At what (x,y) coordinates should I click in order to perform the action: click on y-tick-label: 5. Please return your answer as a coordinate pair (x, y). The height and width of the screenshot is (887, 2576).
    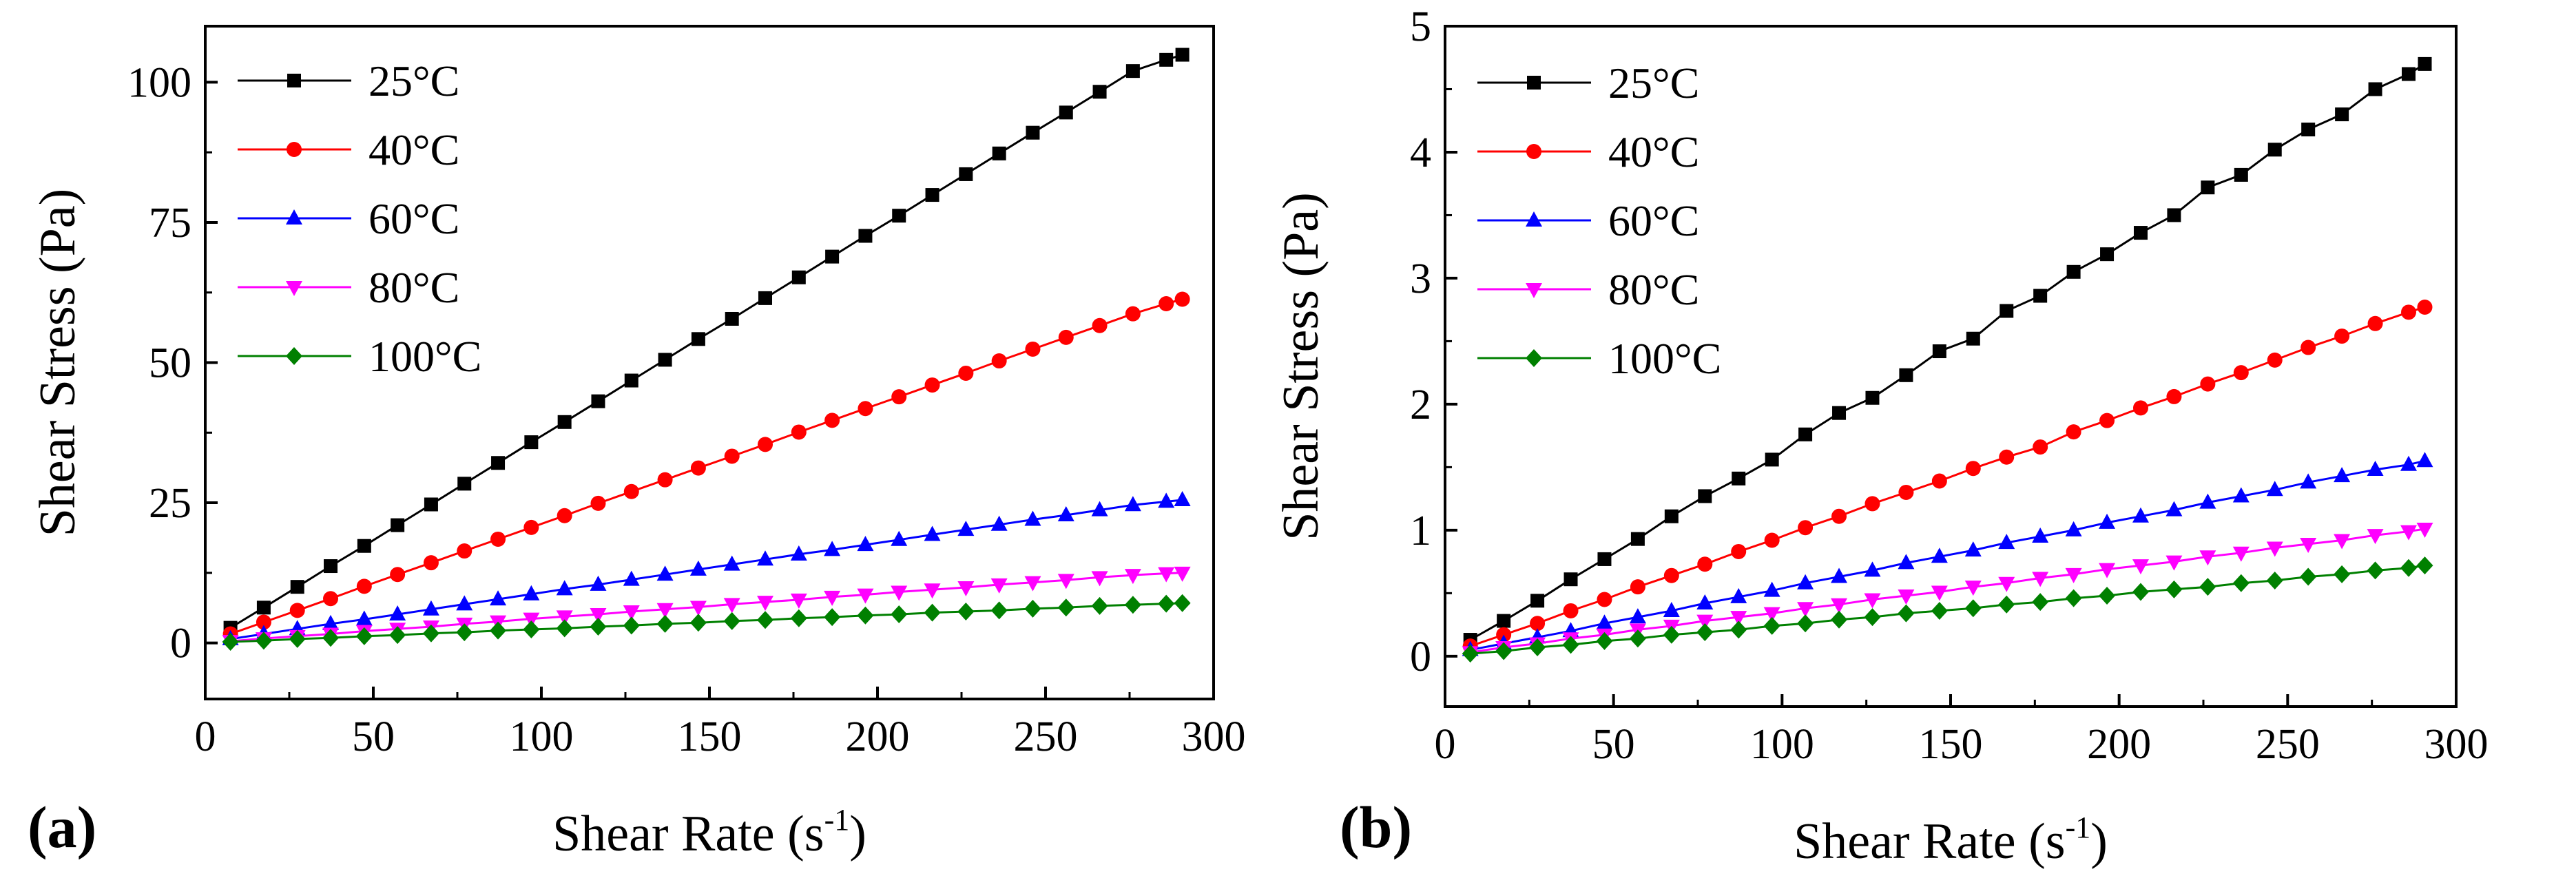
    Looking at the image, I should click on (1421, 26).